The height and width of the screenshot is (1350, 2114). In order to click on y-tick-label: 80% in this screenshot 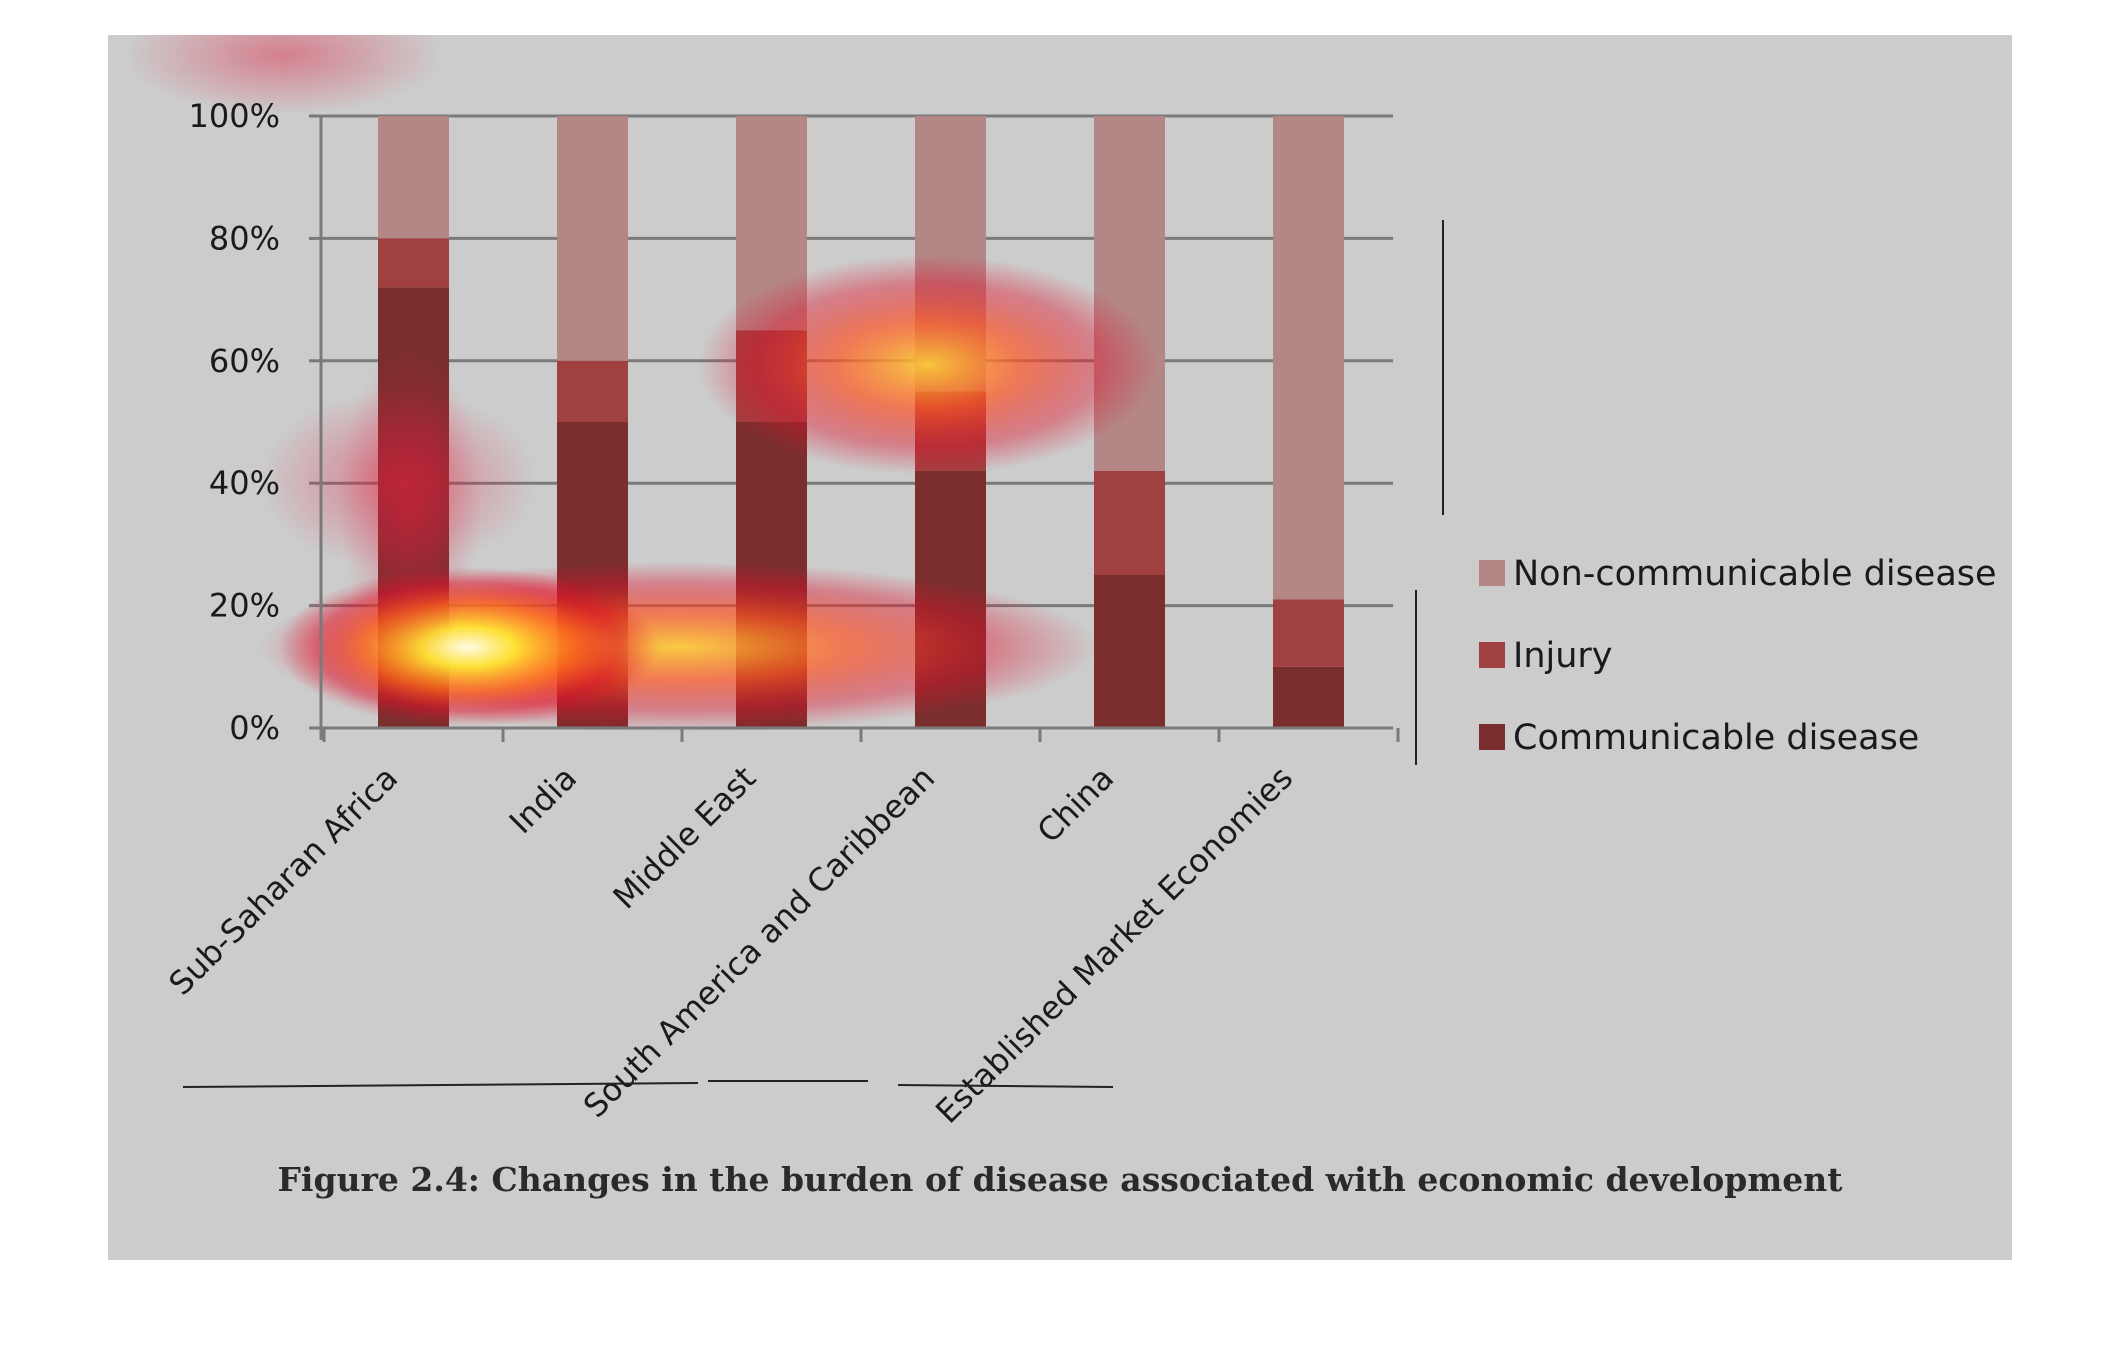, I will do `click(244, 238)`.